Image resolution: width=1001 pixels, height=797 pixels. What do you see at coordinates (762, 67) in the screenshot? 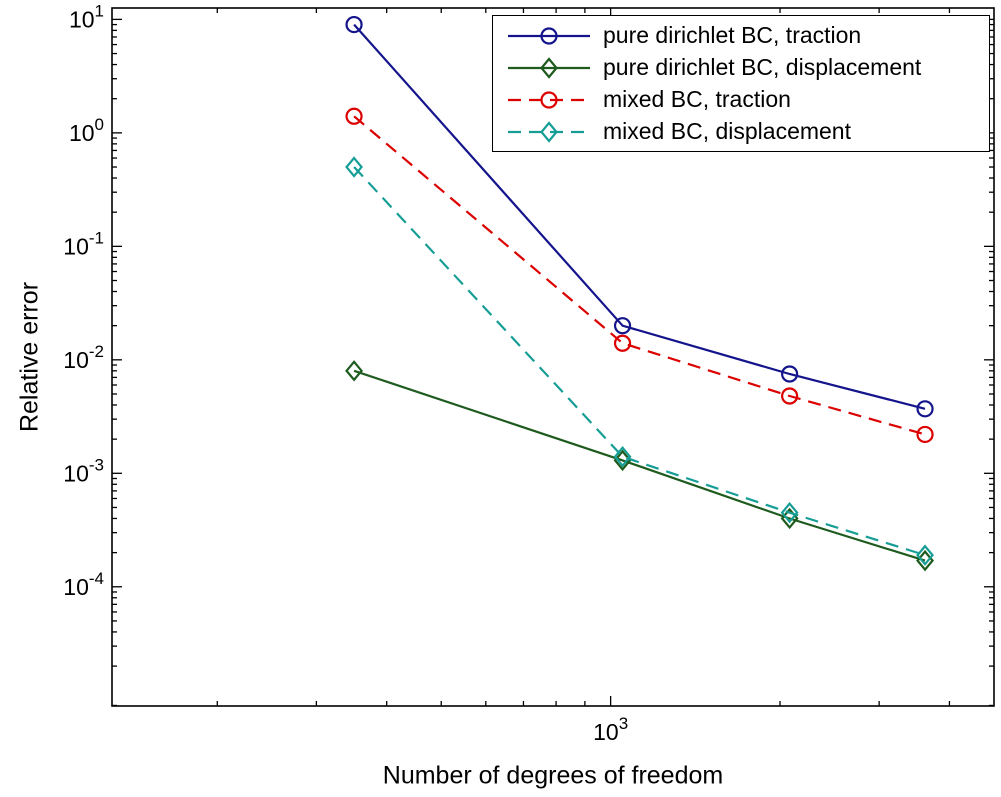
I see `legend-label: pure dirichlet BC, displacement` at bounding box center [762, 67].